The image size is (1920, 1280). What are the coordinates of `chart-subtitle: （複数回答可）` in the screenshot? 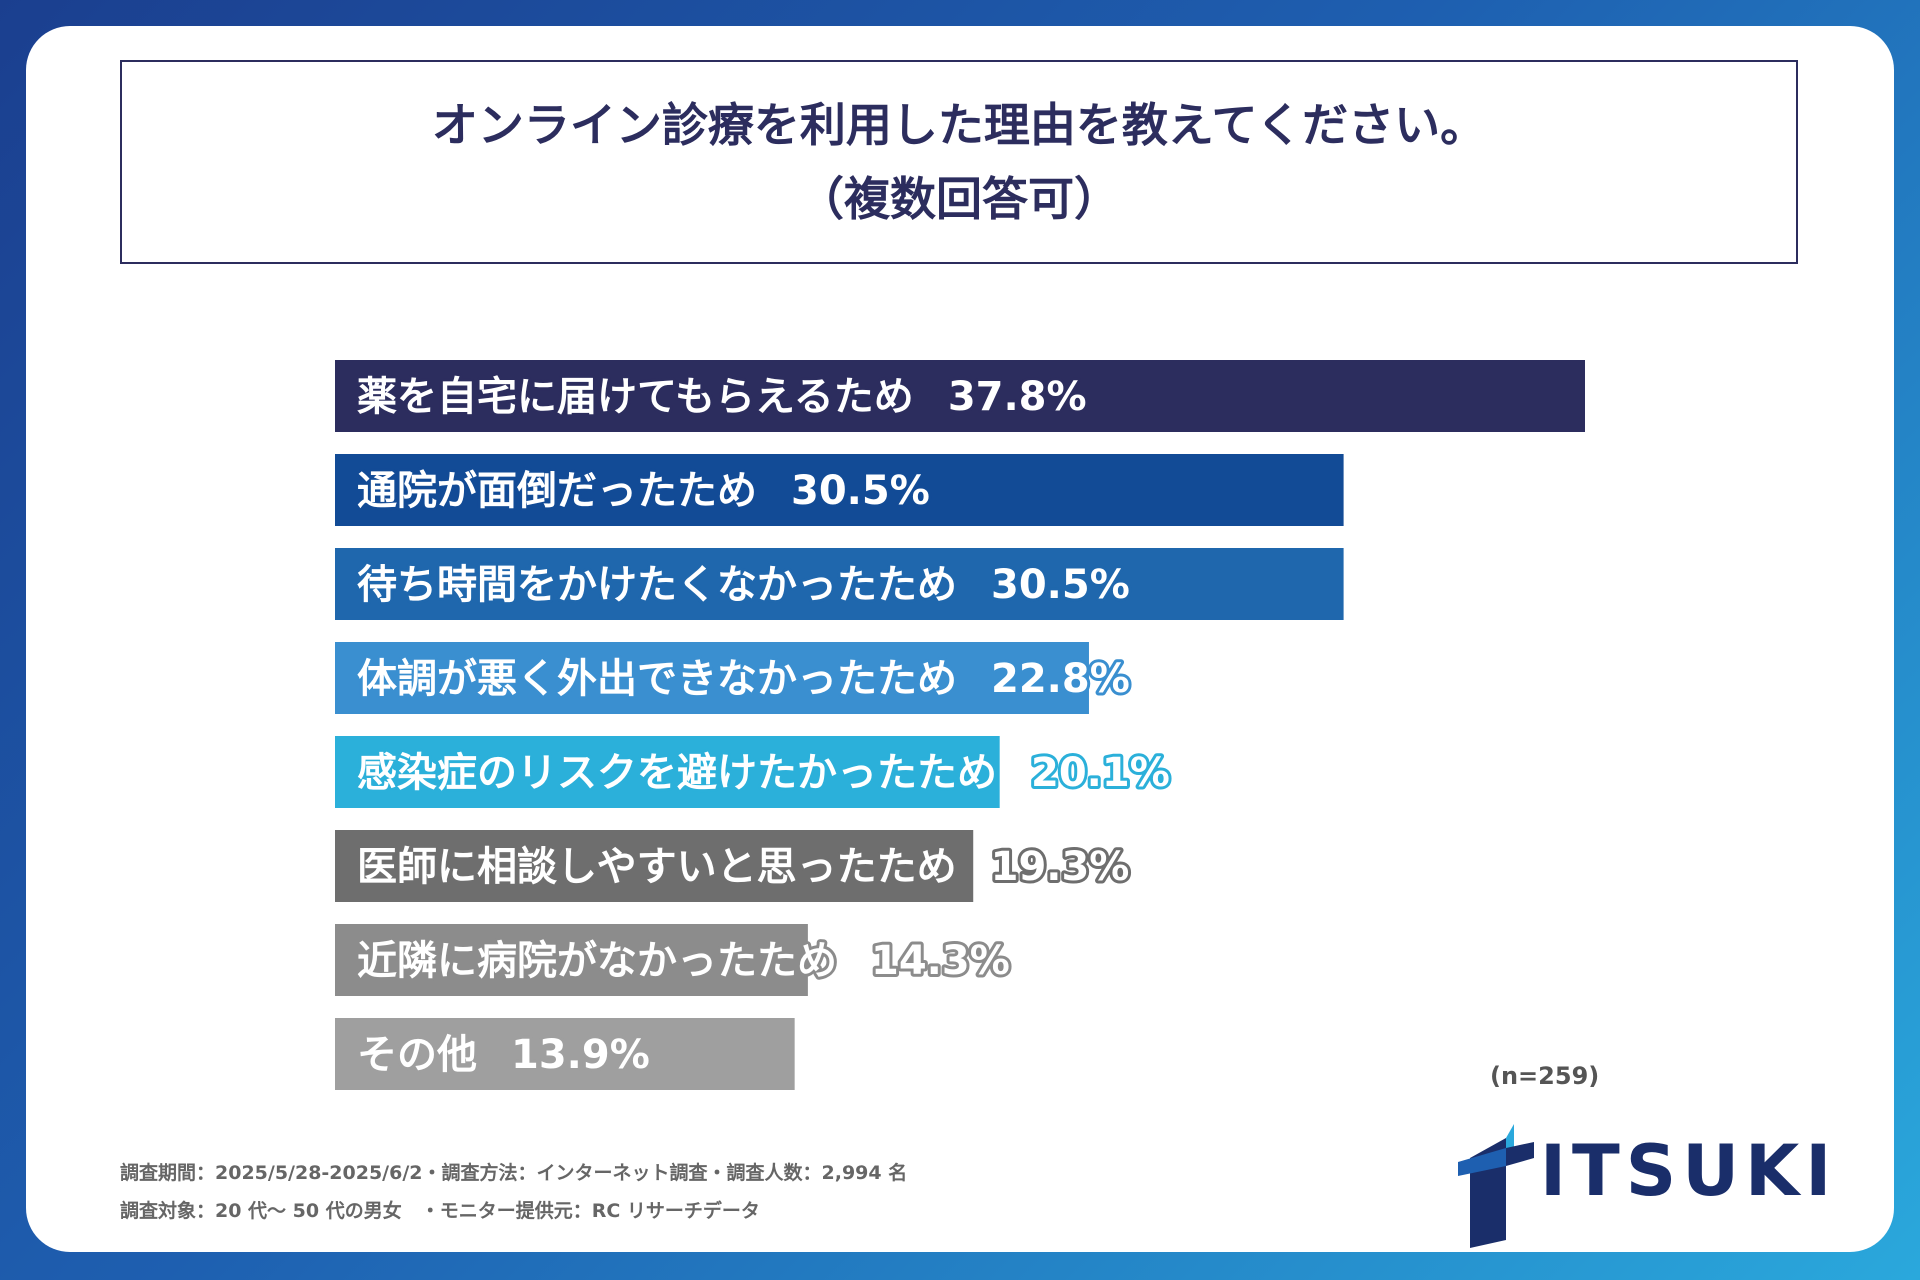 It's located at (959, 199).